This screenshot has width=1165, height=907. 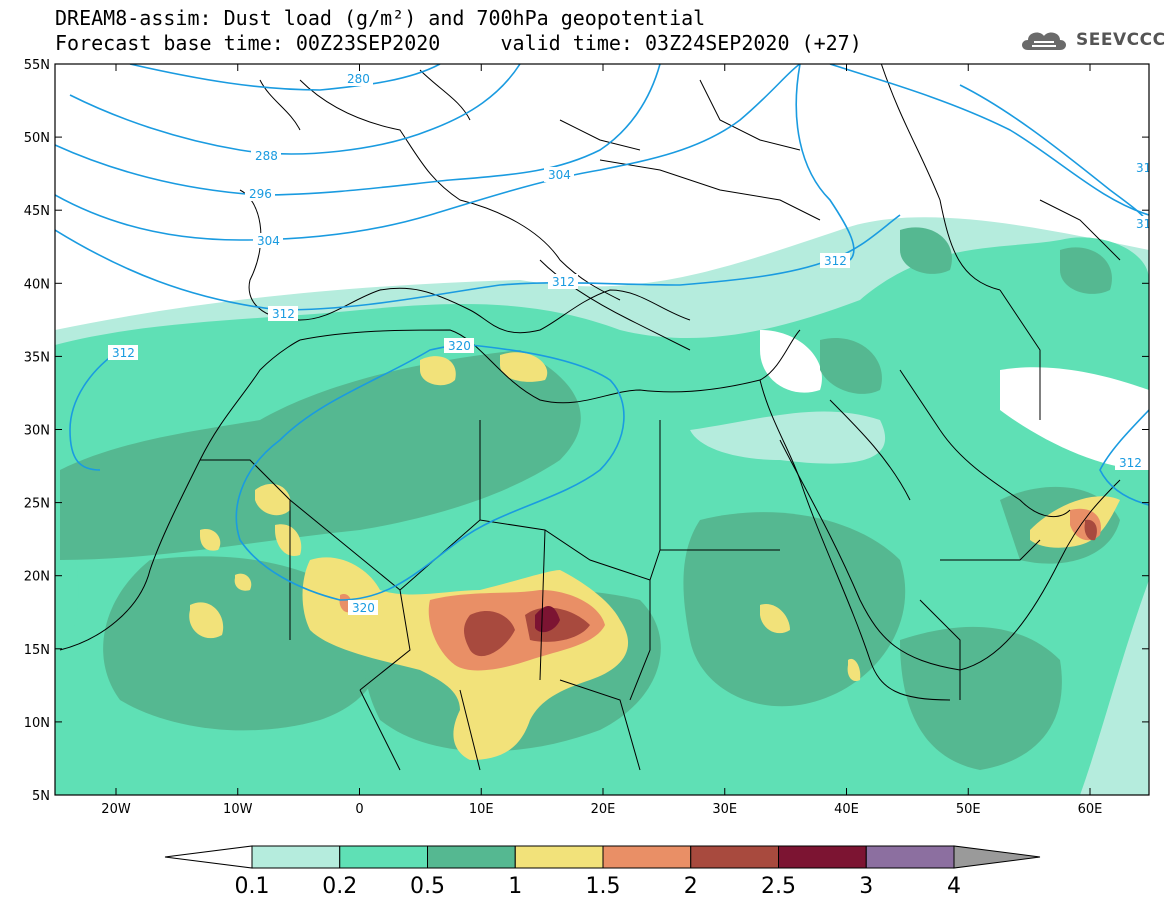 What do you see at coordinates (37, 431) in the screenshot?
I see `lat-label: 30N` at bounding box center [37, 431].